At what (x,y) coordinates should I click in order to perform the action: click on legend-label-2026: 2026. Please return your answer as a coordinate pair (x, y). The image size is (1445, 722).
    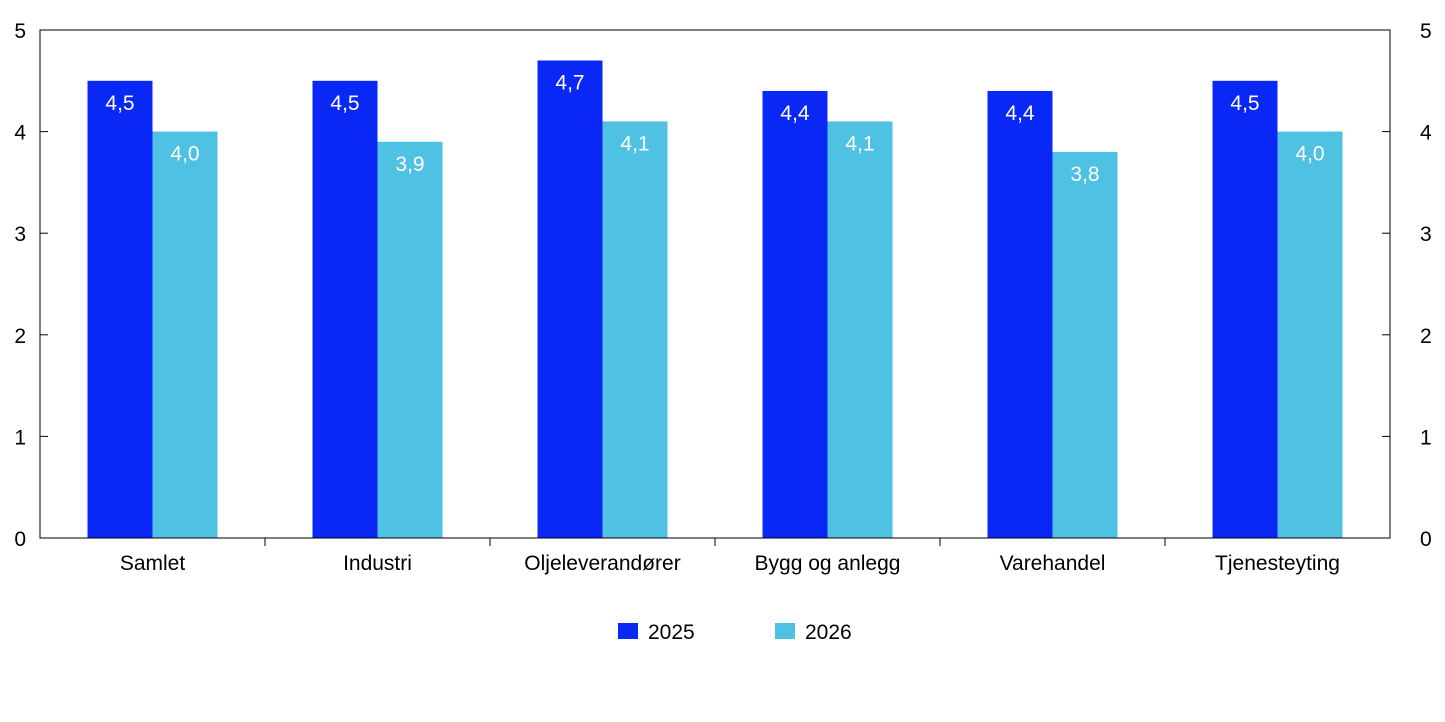
    Looking at the image, I should click on (828, 632).